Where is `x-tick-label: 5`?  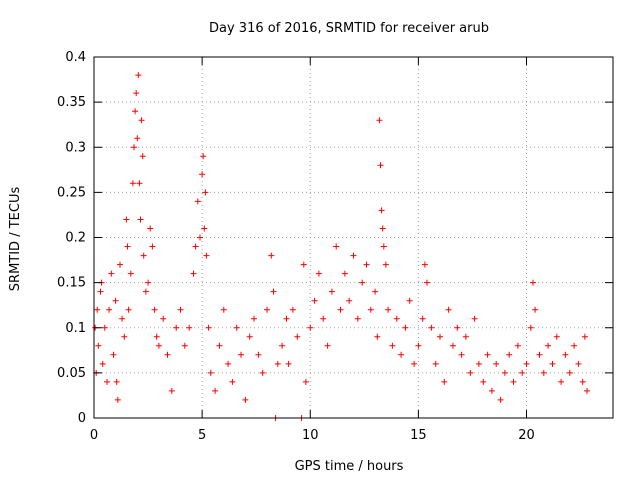 x-tick-label: 5 is located at coordinates (202, 435).